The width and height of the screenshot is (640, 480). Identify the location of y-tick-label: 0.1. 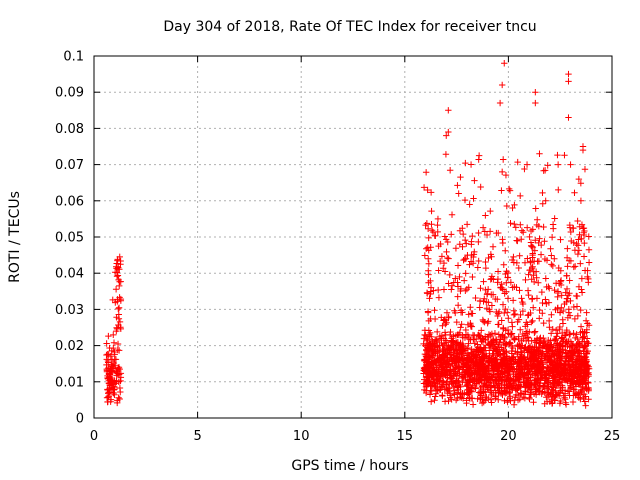
(73, 57).